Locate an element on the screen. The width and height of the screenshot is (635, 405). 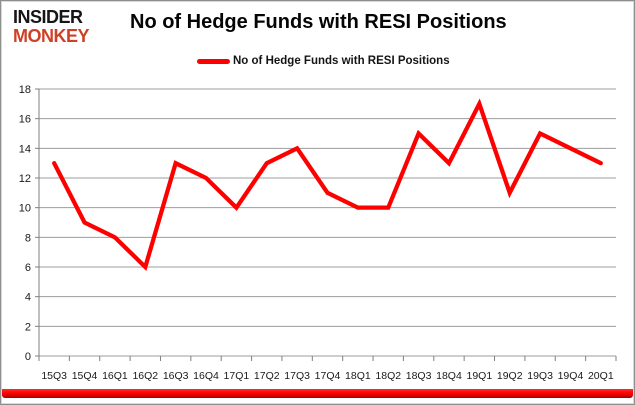
x-axis-label: 16Q2 is located at coordinates (145, 376).